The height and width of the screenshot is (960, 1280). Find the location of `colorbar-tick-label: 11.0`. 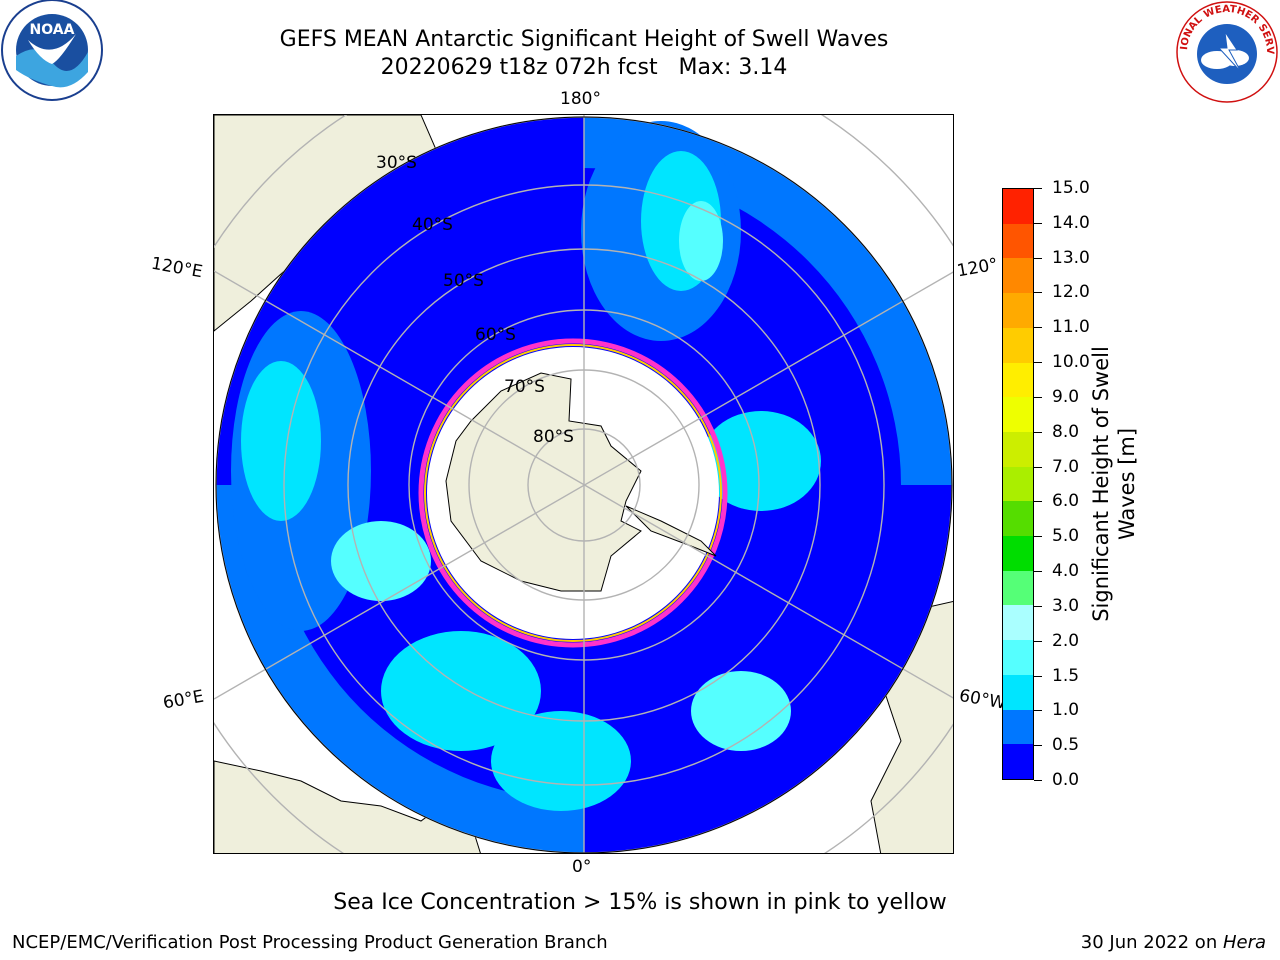

colorbar-tick-label: 11.0 is located at coordinates (1071, 327).